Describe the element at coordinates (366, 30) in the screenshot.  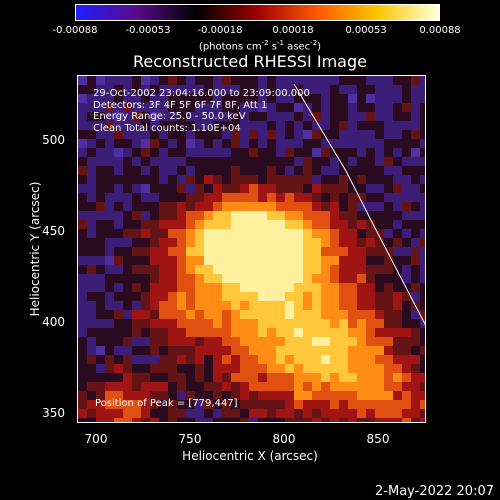
I see `colorbar-tick-label: 0.00053` at that location.